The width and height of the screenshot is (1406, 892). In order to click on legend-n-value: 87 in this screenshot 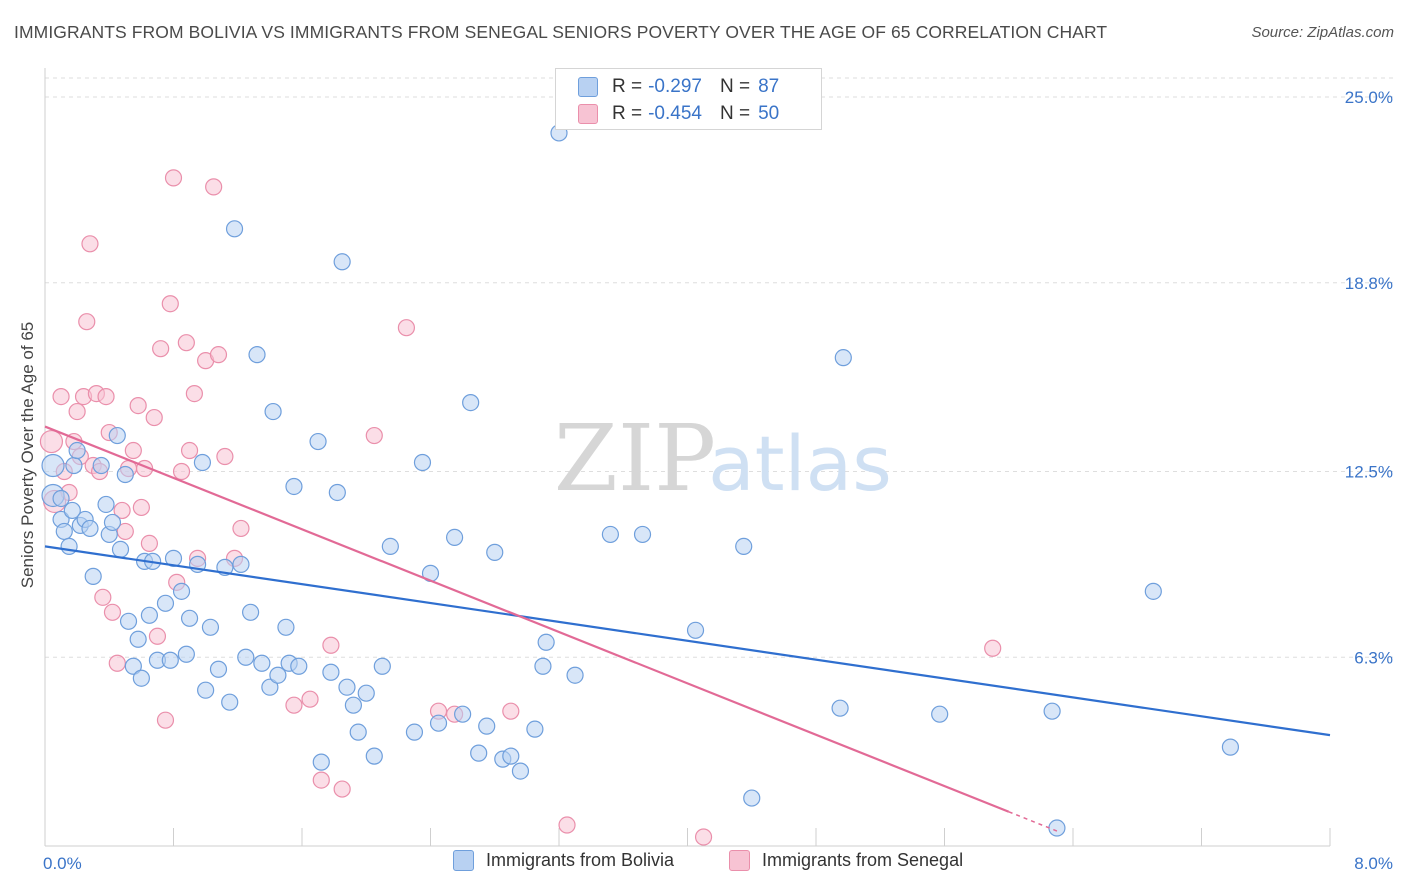, I will do `click(769, 86)`.